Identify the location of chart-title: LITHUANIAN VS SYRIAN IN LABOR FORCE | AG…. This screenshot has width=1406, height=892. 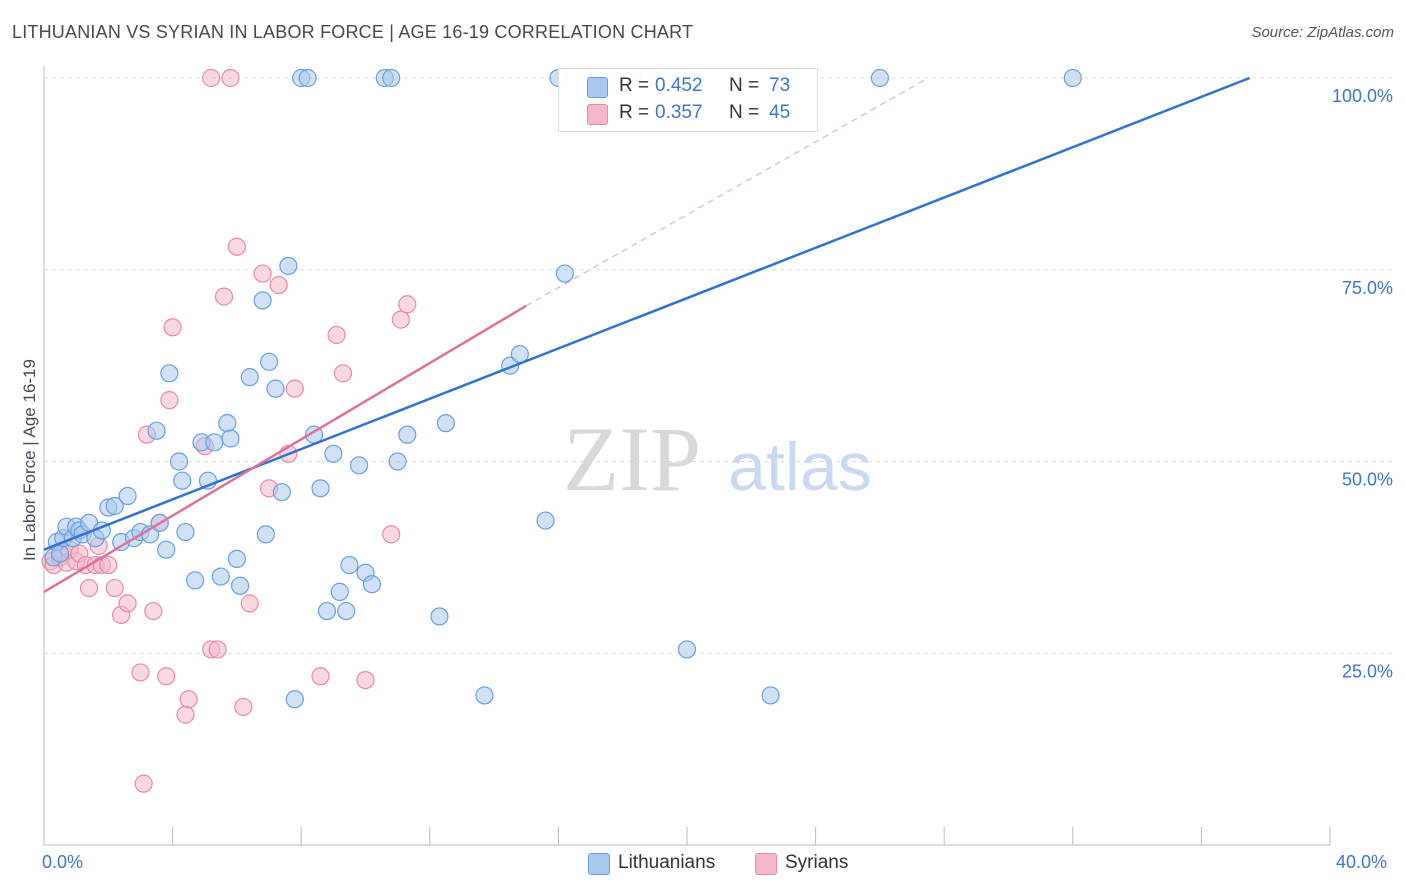
(353, 32).